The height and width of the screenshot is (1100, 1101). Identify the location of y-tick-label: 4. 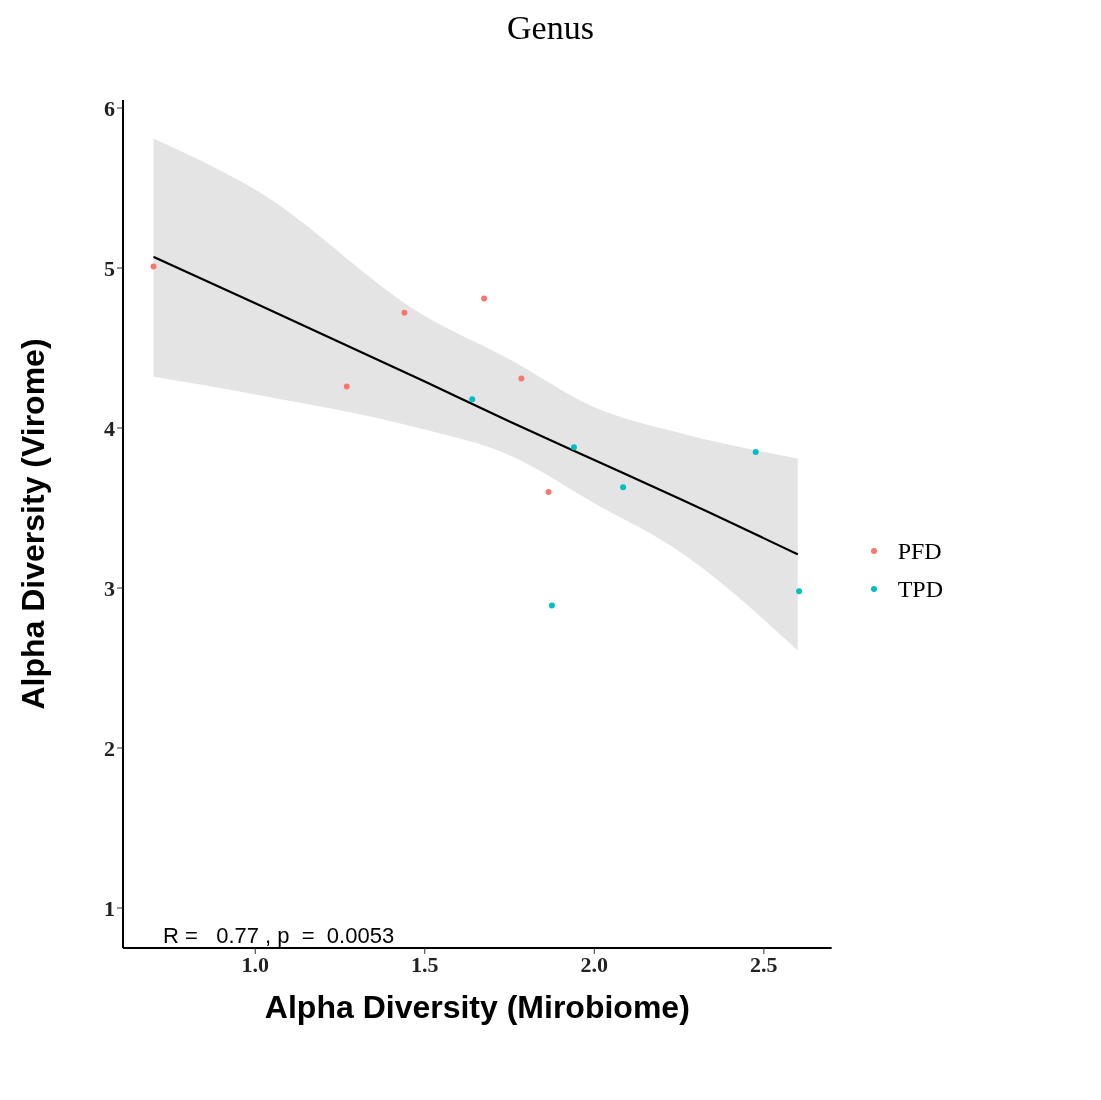
(109, 428).